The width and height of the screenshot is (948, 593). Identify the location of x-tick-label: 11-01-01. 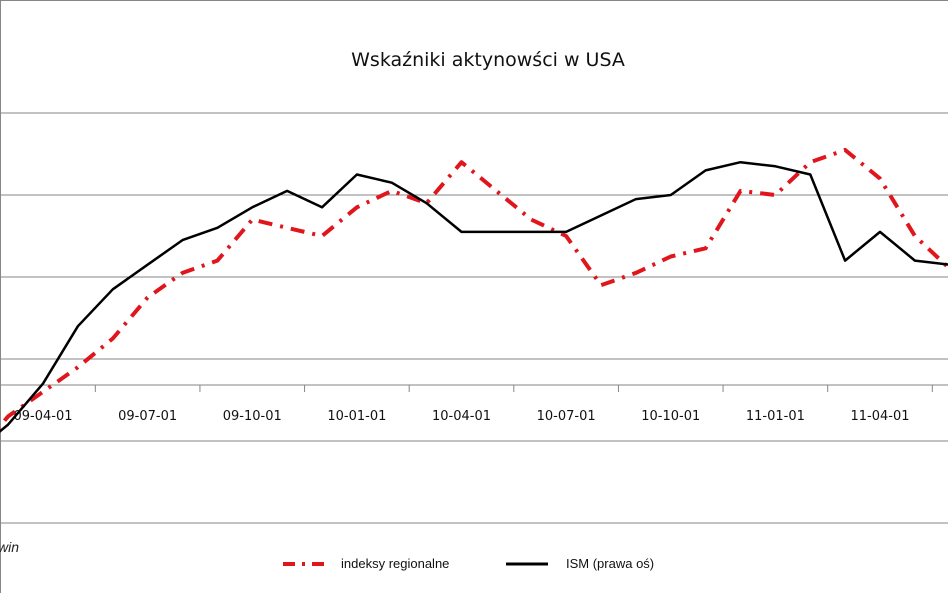
(775, 416).